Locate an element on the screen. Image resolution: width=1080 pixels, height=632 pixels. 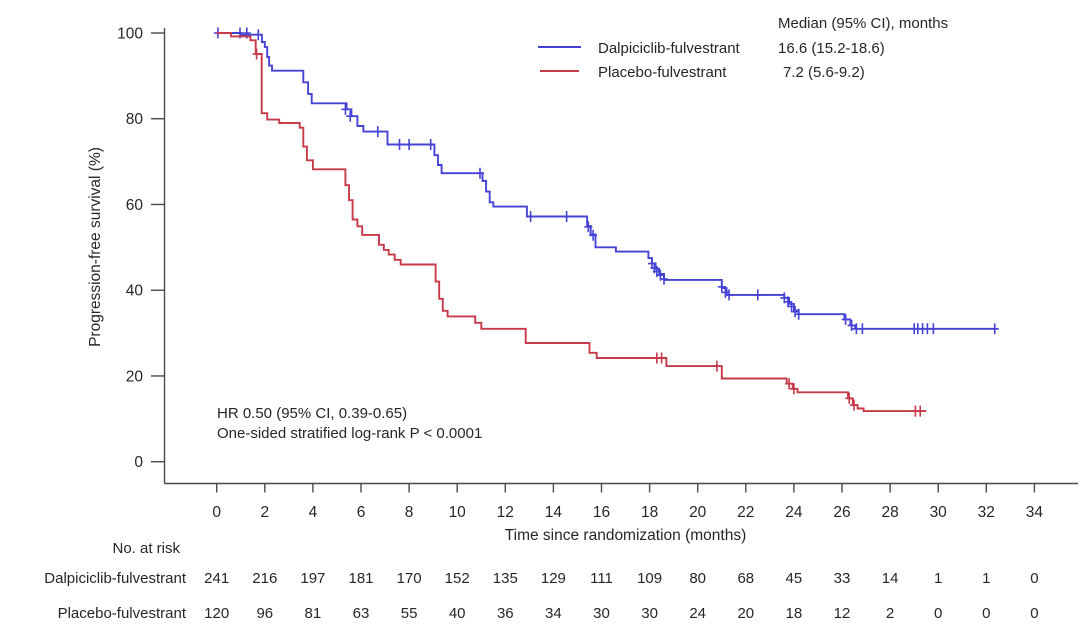
at-risk-count: 120 is located at coordinates (217, 613).